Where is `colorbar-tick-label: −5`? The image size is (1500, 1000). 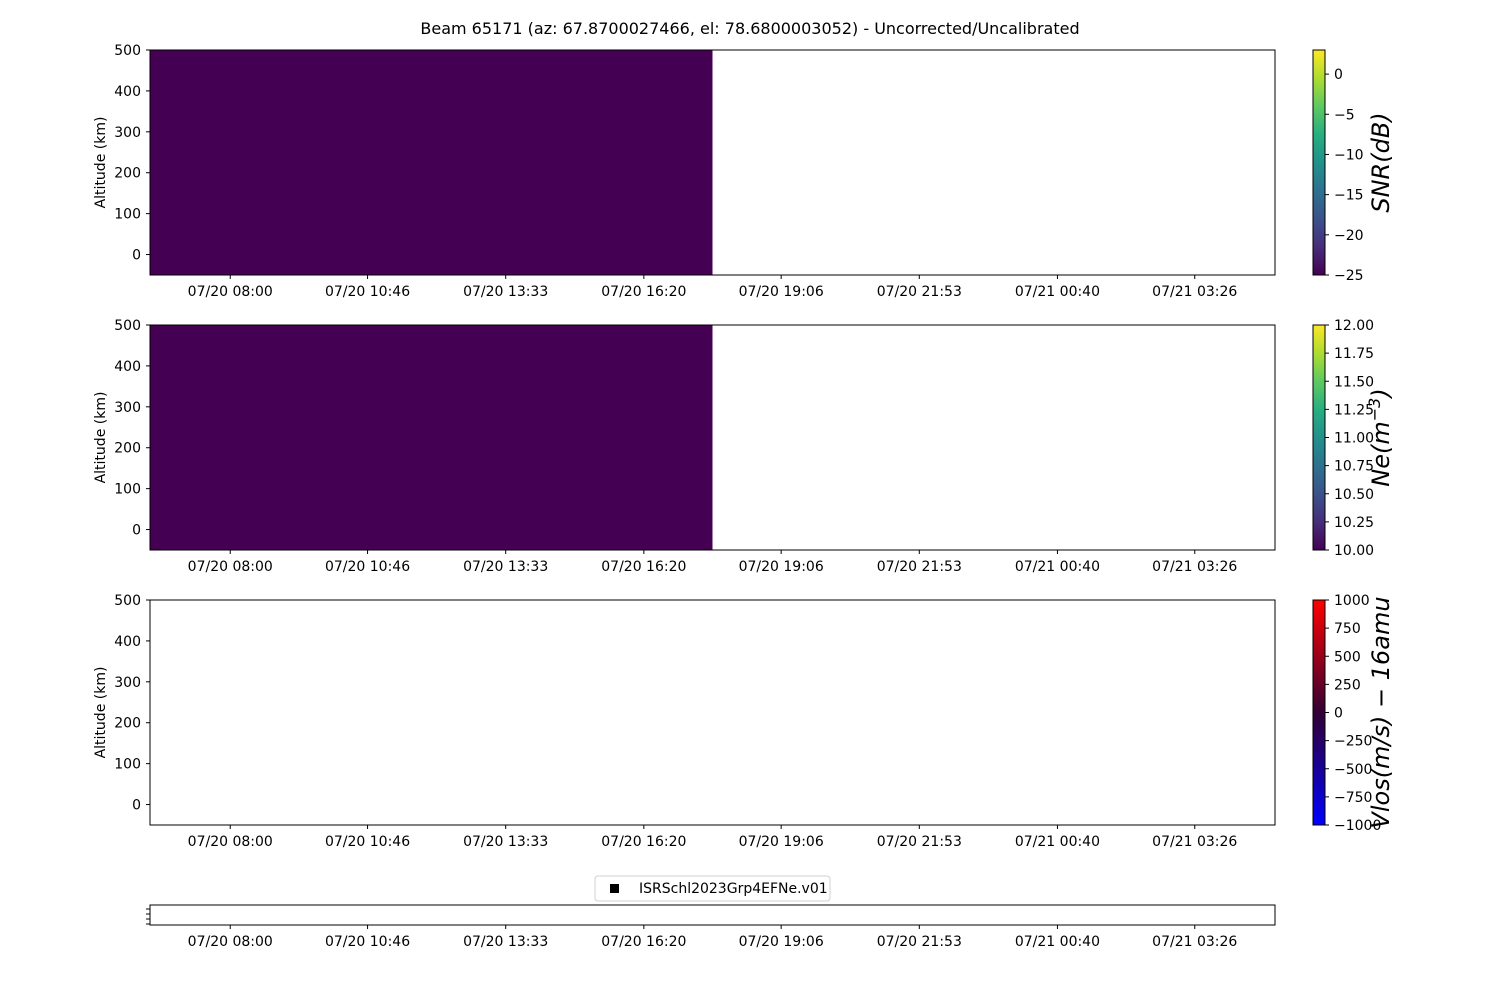
colorbar-tick-label: −5 is located at coordinates (1344, 115).